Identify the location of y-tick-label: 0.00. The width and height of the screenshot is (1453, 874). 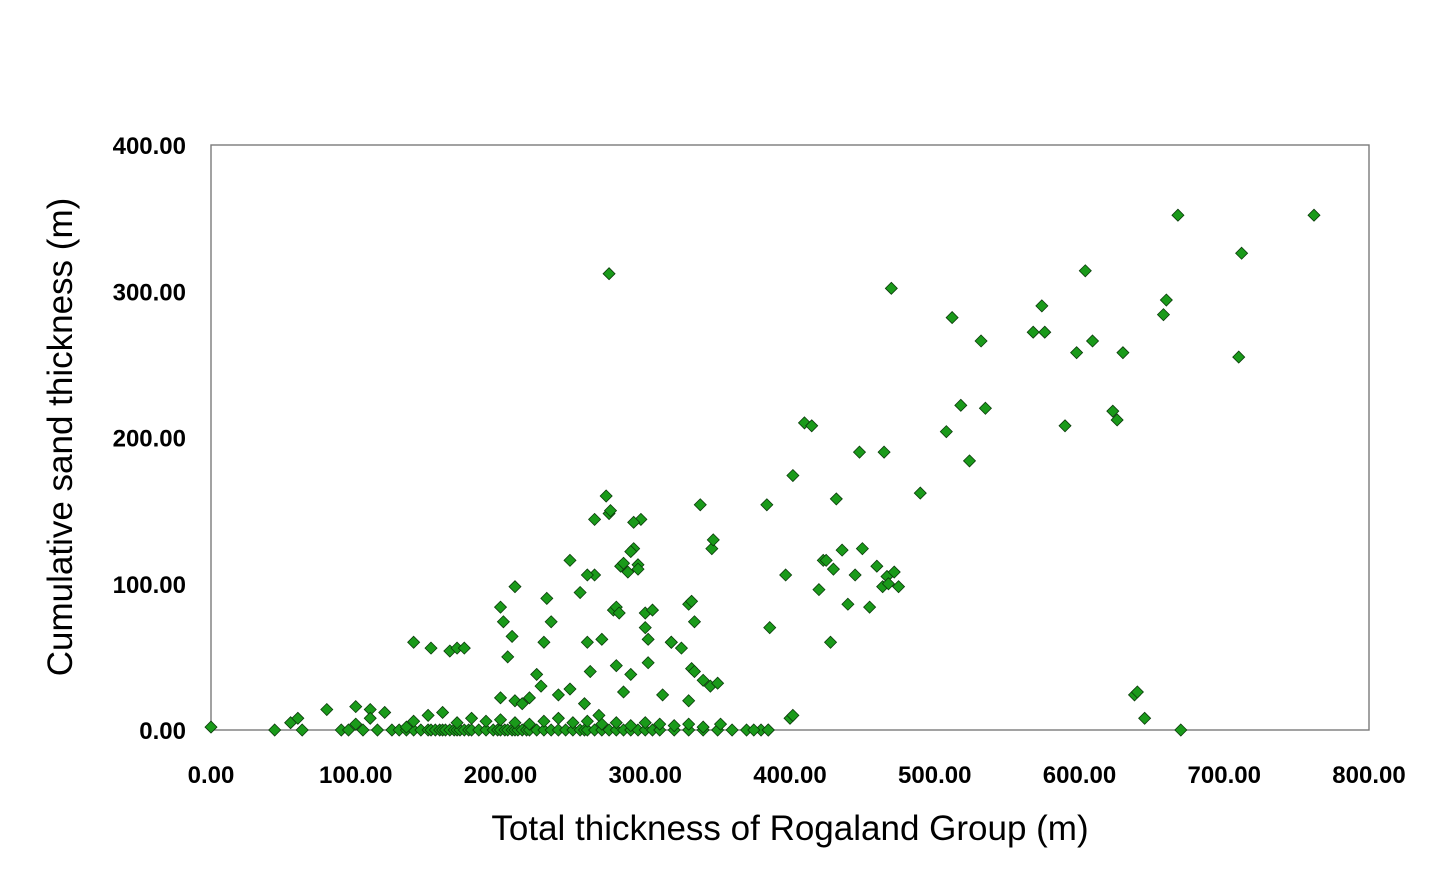
(162, 731).